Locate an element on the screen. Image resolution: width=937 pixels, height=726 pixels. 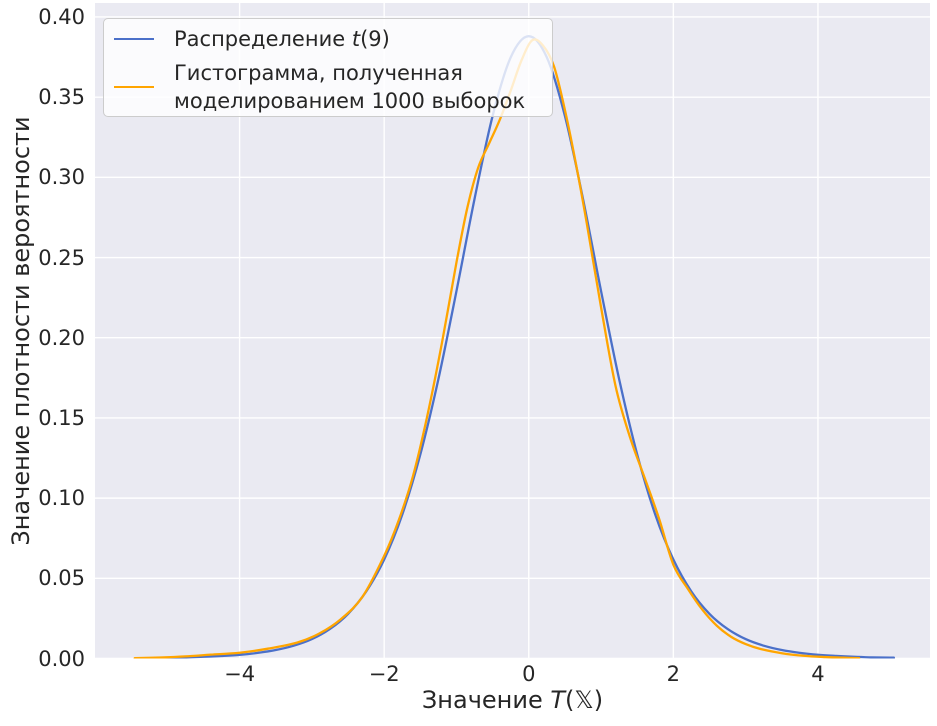
x-axis-title-math-var: T is located at coordinates (558, 700).